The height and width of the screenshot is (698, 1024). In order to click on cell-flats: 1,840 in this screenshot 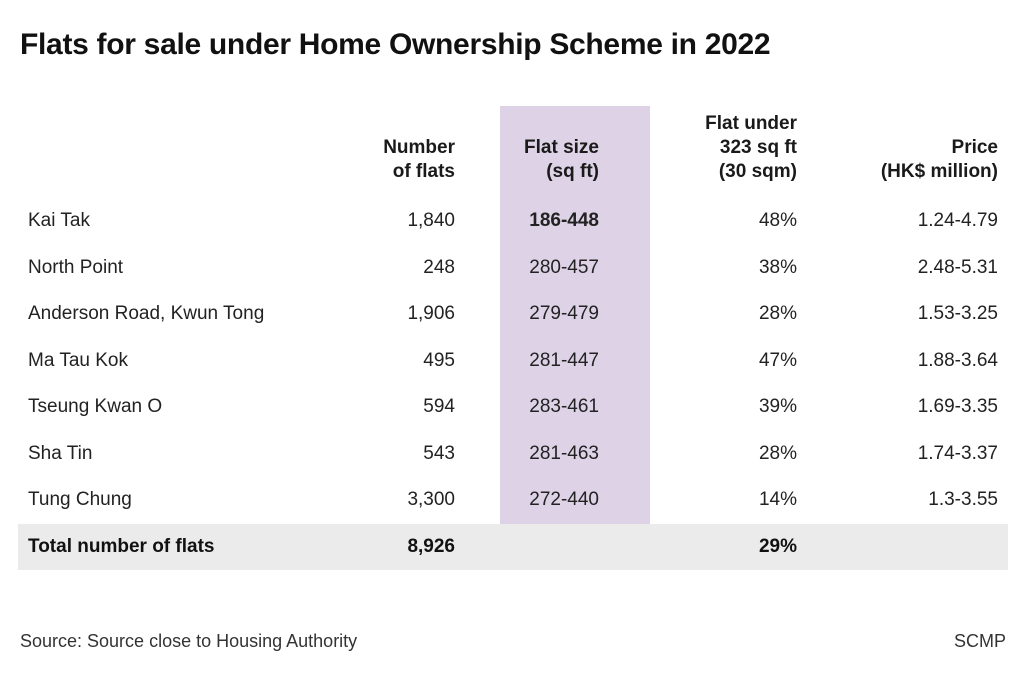, I will do `click(431, 221)`.